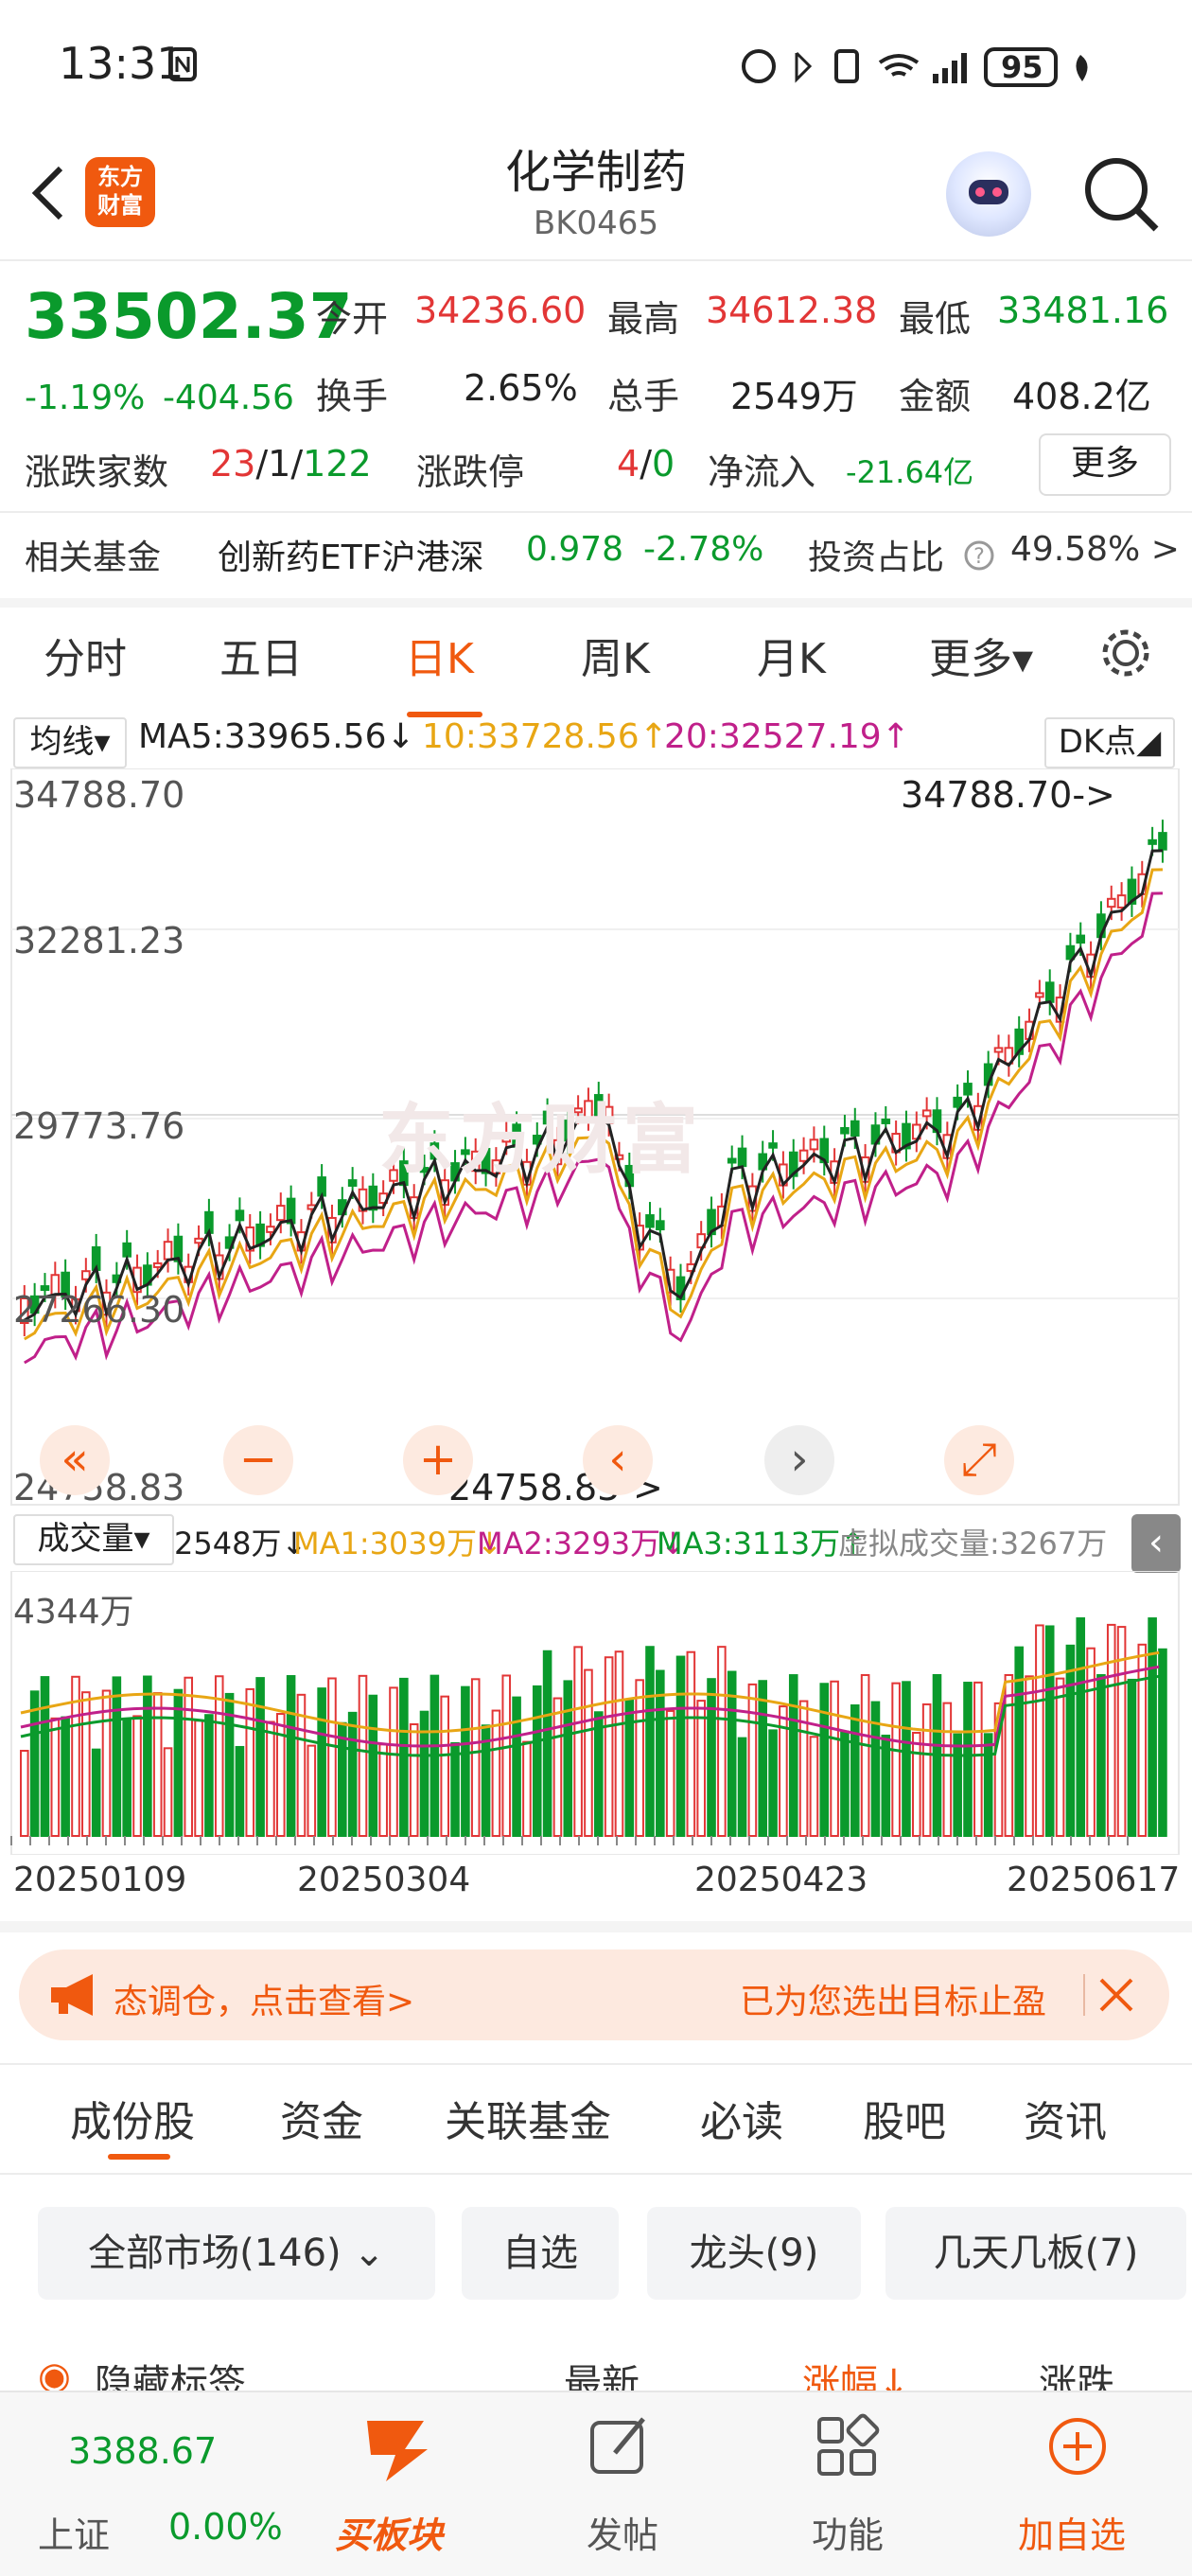 Image resolution: width=1192 pixels, height=2576 pixels. I want to click on buy-sector-icon, so click(397, 2449).